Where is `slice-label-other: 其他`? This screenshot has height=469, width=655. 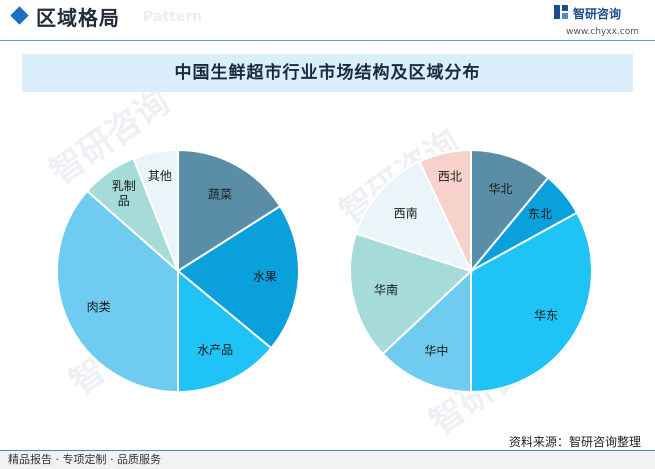 slice-label-other: 其他 is located at coordinates (160, 176).